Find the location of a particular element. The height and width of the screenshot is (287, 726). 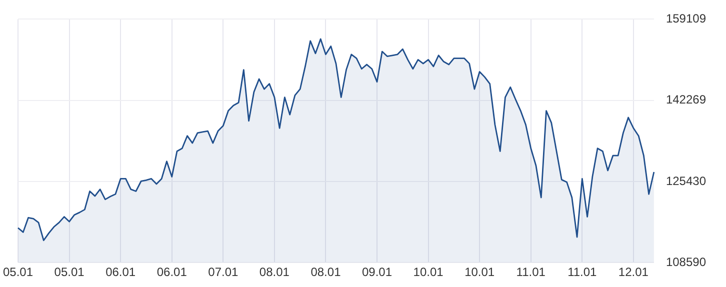

y-tick-label: 108590 is located at coordinates (686, 261).